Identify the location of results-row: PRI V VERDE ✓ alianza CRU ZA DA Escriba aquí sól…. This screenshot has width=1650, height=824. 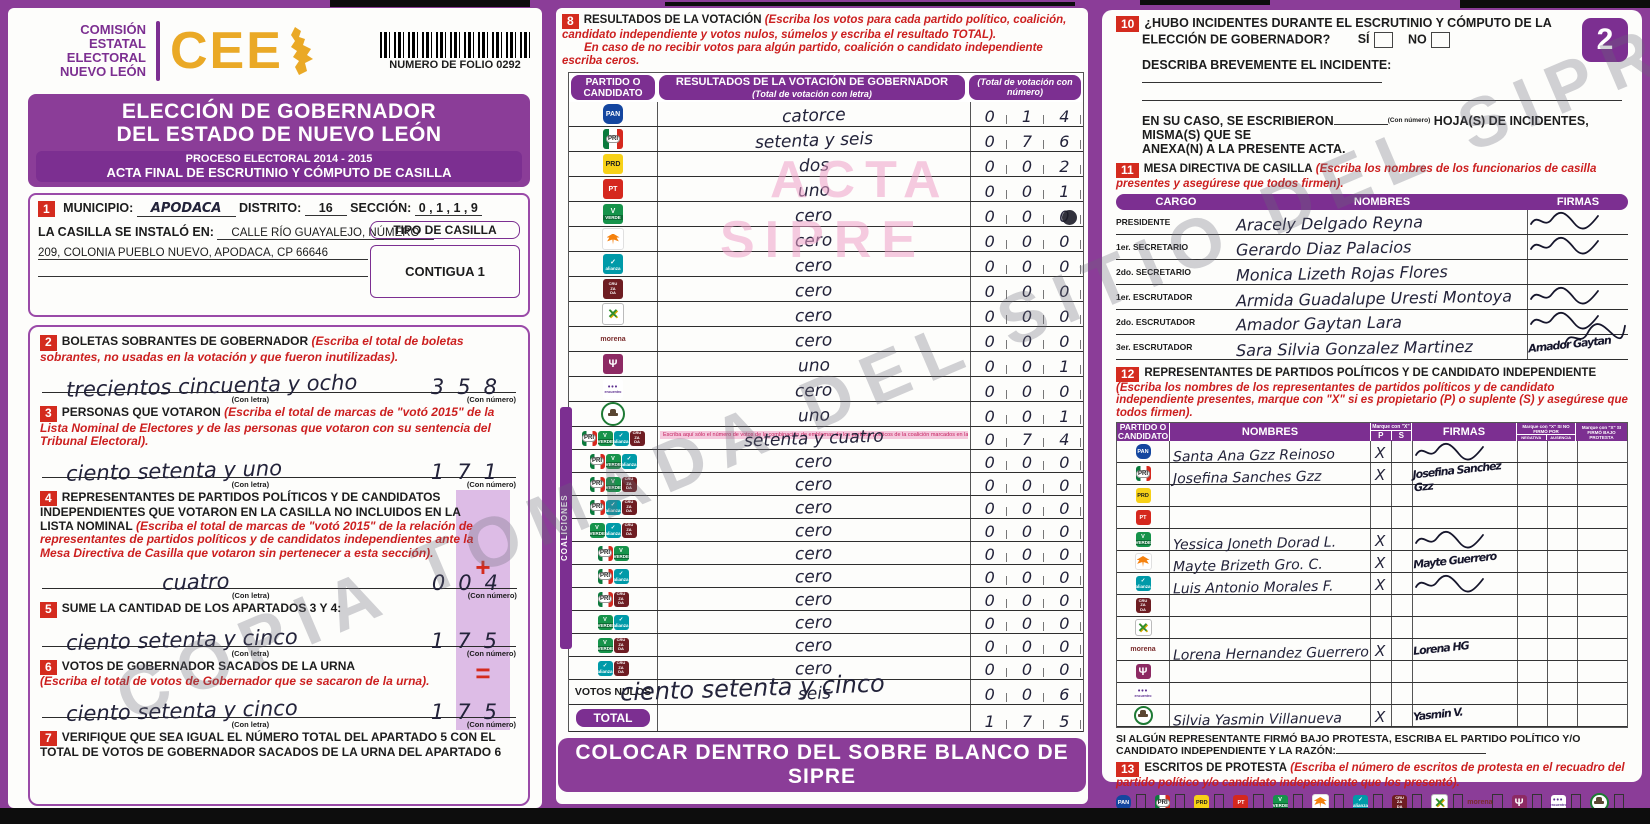
(826, 439).